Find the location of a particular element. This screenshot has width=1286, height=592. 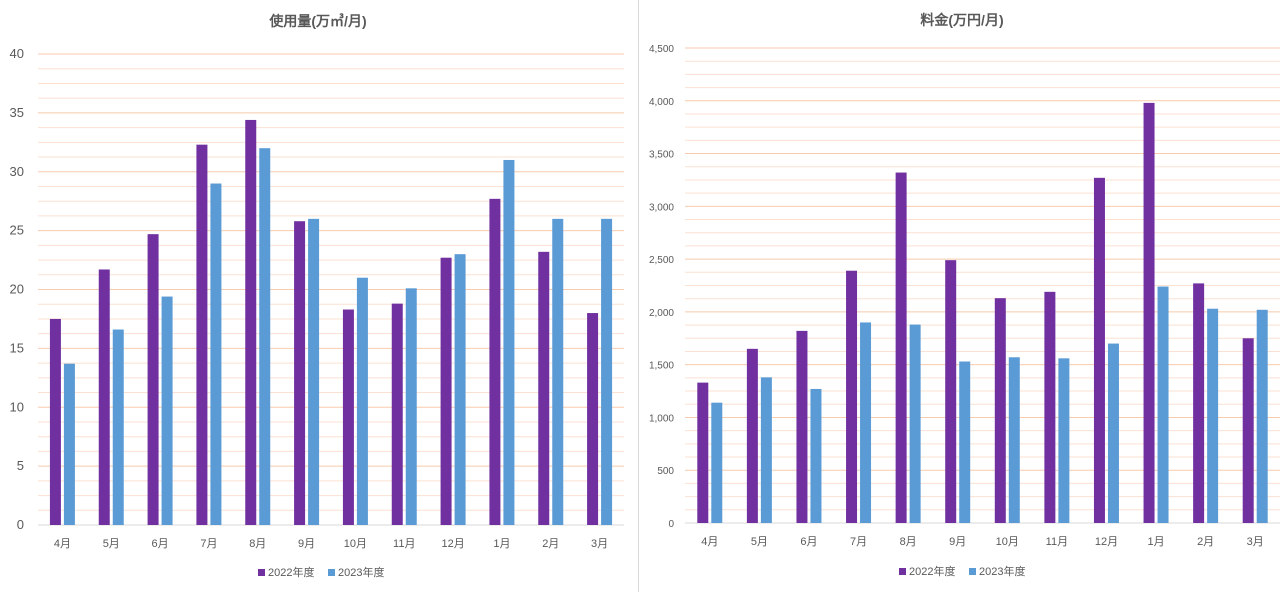

y-tick-label: 500 is located at coordinates (665, 471).